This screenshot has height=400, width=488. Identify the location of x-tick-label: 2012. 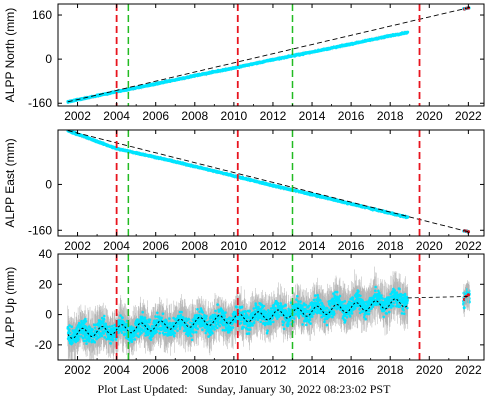
(273, 116).